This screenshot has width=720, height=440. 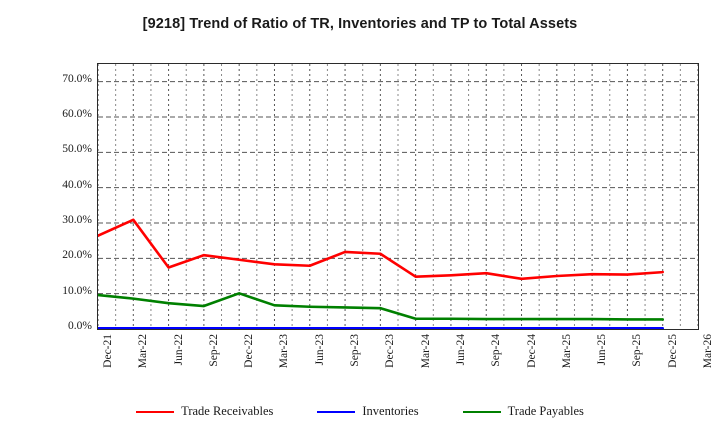 I want to click on y-tick-label: 40.0%, so click(x=77, y=184).